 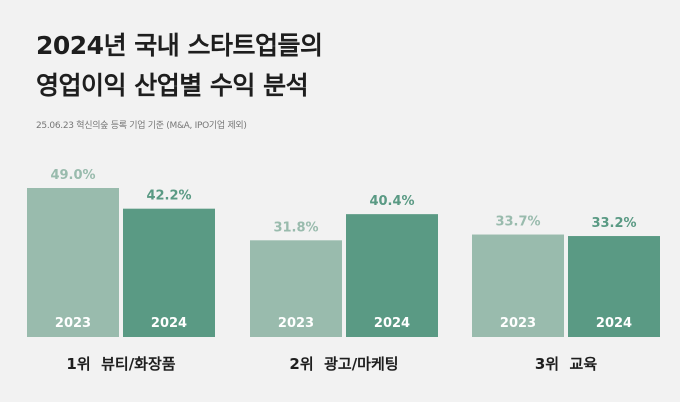 I want to click on chart-title: 2024년 국내 스타트업들의 영업이익 산업별 수익 분석, so click(x=179, y=66).